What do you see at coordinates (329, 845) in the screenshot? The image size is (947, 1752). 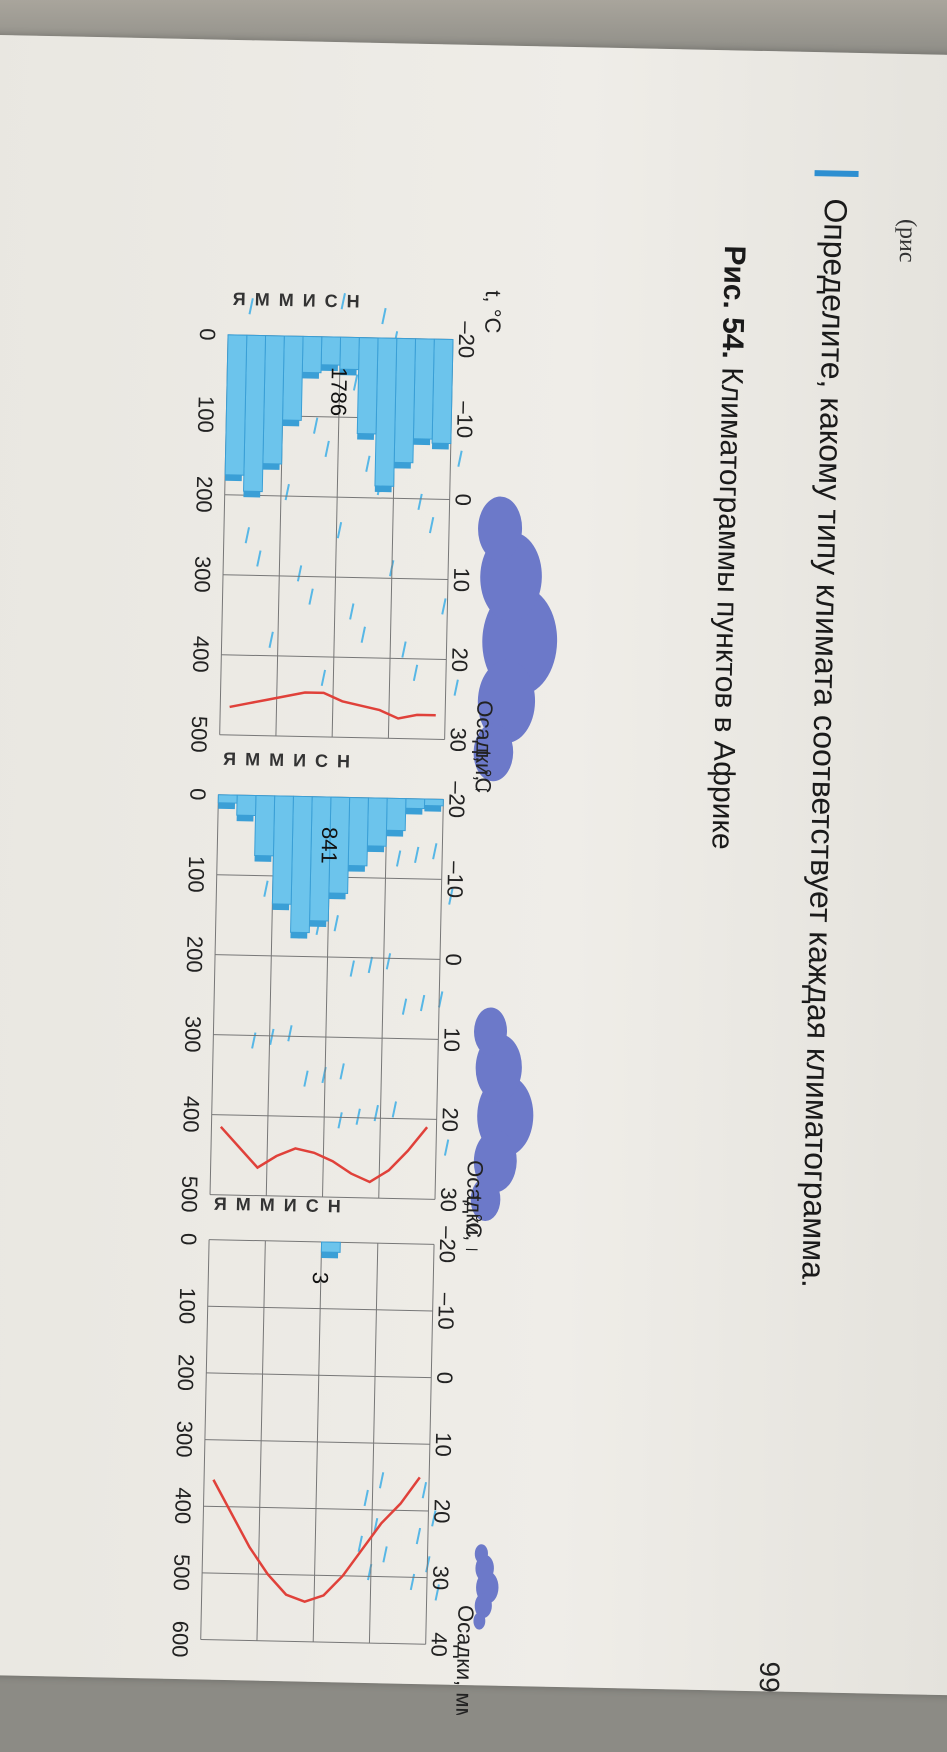 I see `annual-precipitation-total: 841` at bounding box center [329, 845].